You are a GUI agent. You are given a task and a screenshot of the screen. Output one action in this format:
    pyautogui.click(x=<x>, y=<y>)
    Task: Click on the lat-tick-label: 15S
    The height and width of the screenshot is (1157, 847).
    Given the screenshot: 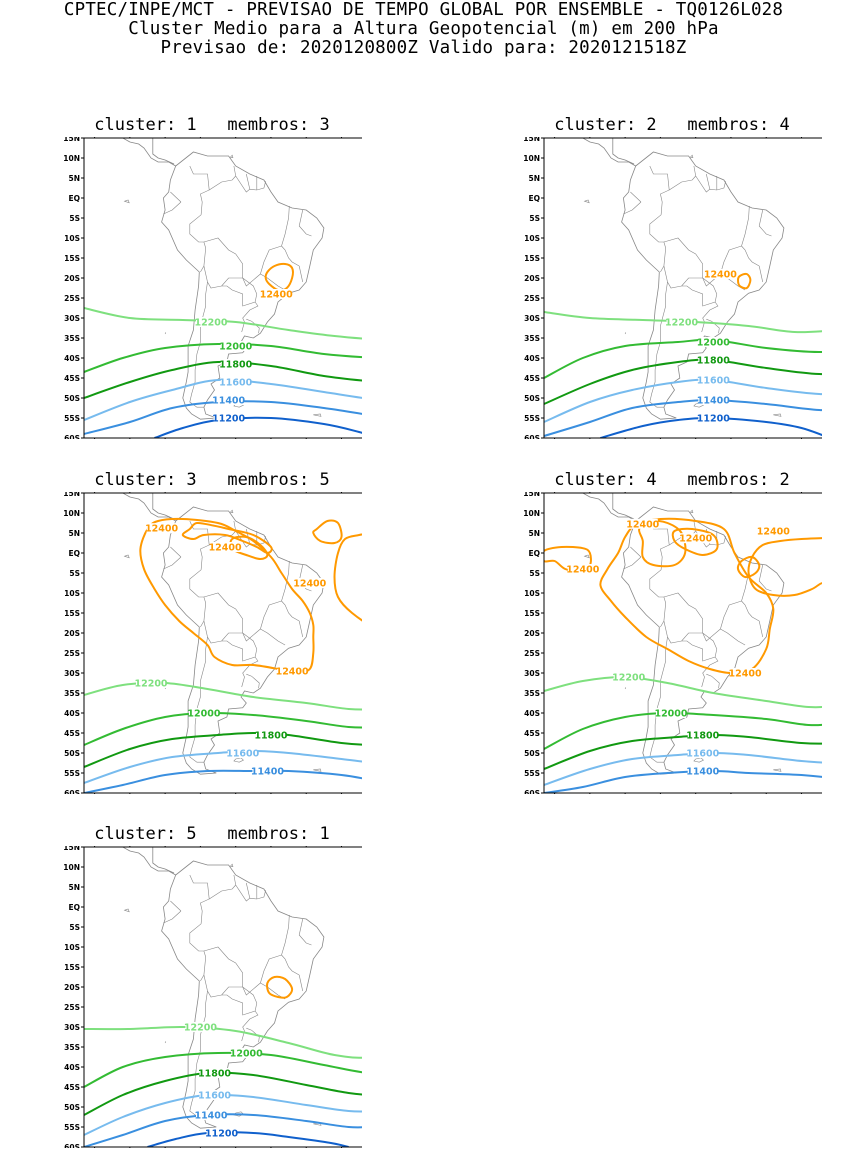 What is the action you would take?
    pyautogui.click(x=532, y=613)
    